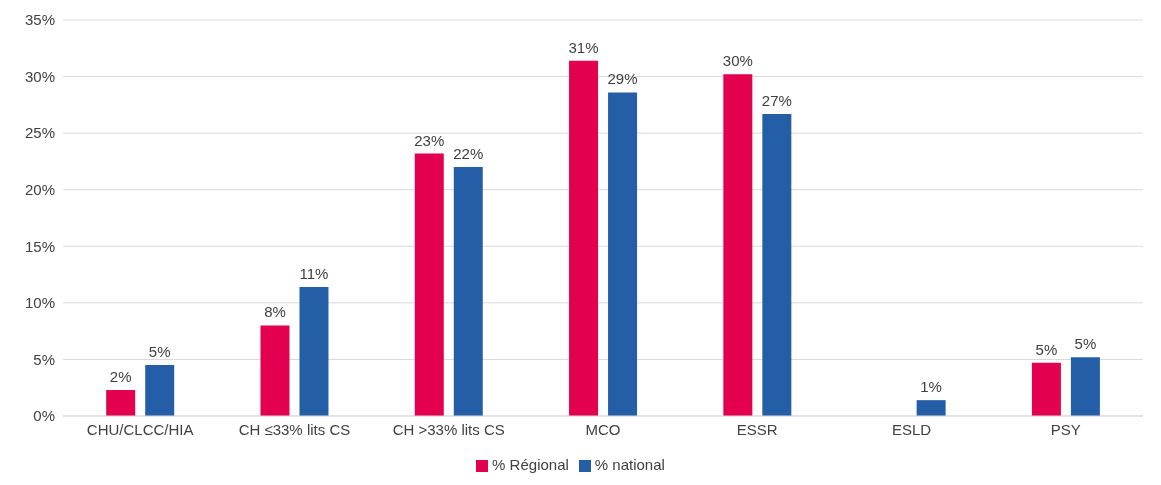  What do you see at coordinates (448, 429) in the screenshot?
I see `x-tick-label: CH >33% lits CS` at bounding box center [448, 429].